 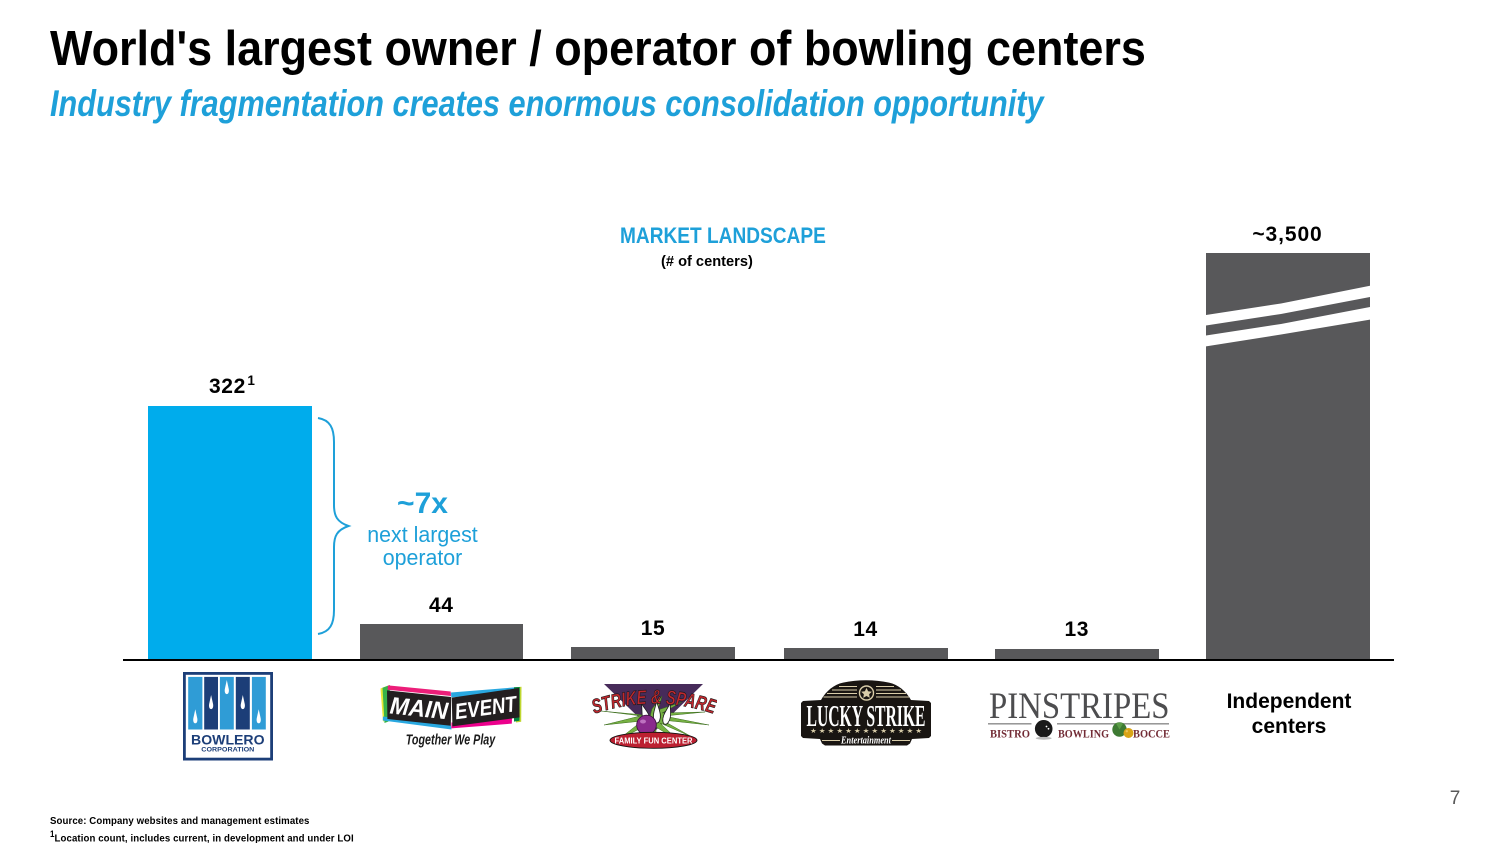 What do you see at coordinates (451, 740) in the screenshot?
I see `svg-text: Together We Play` at bounding box center [451, 740].